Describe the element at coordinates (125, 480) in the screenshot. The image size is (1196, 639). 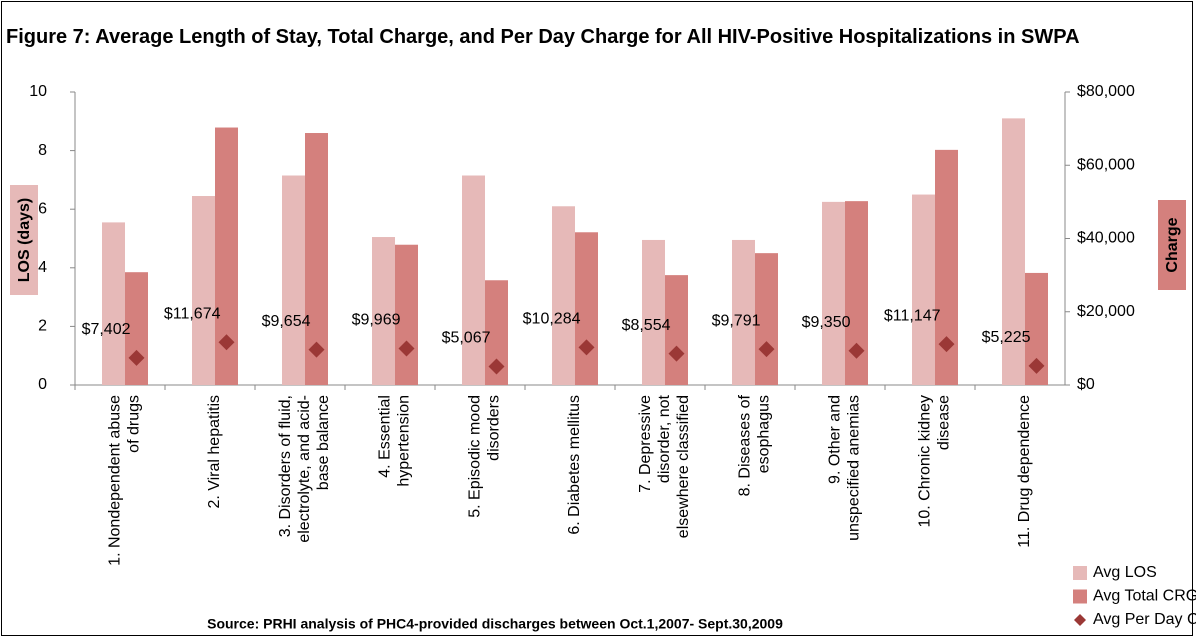
I see `x-tick-label: 1. Nondependent abuse of drugs` at that location.